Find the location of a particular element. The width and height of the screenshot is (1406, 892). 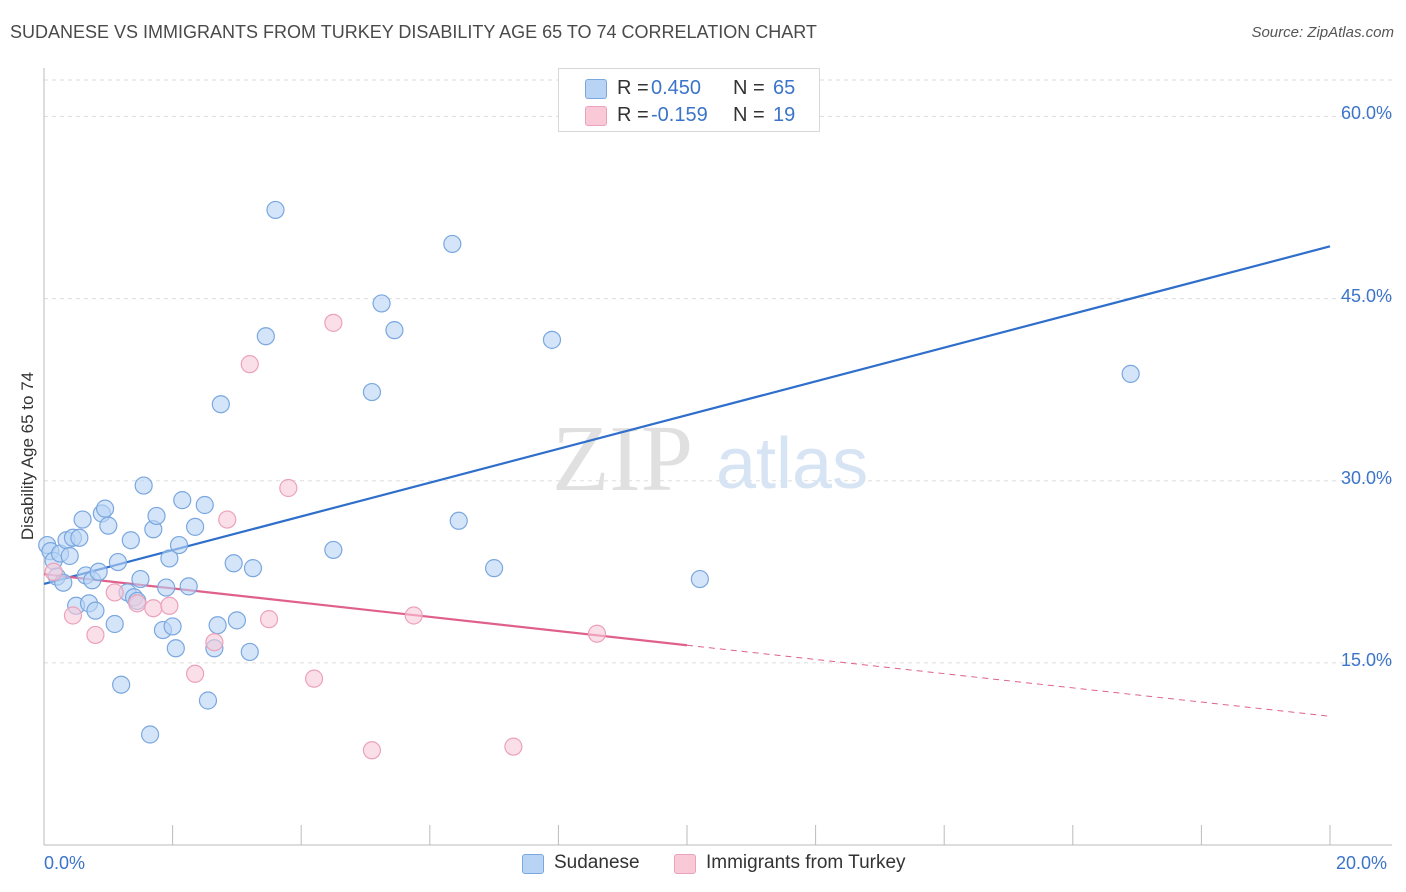

y-tick-label: 30.0% is located at coordinates (1366, 477).